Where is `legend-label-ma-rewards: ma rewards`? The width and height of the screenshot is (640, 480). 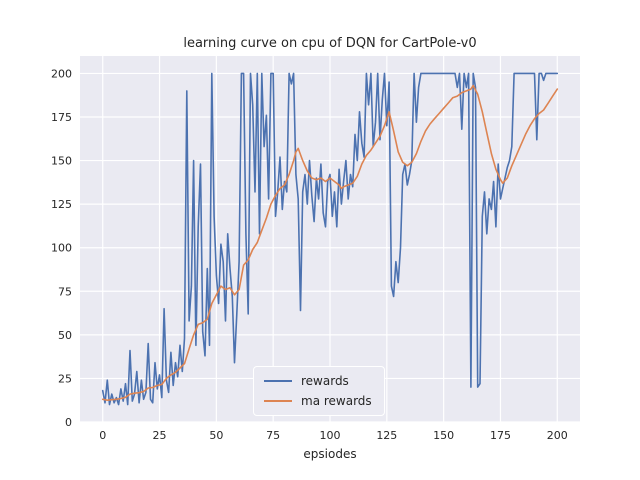 legend-label-ma-rewards: ma rewards is located at coordinates (336, 401).